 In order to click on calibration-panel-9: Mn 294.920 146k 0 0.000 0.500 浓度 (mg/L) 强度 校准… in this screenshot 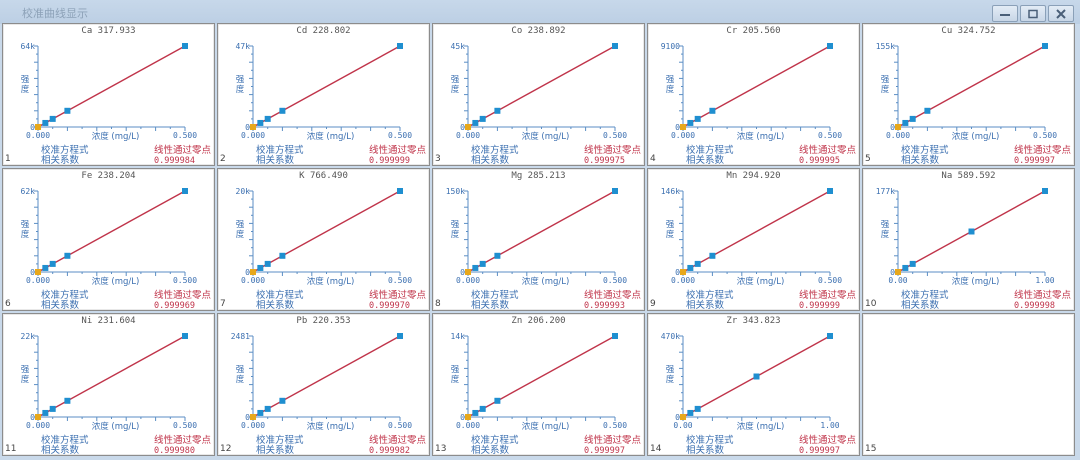, I will do `click(753, 239)`.